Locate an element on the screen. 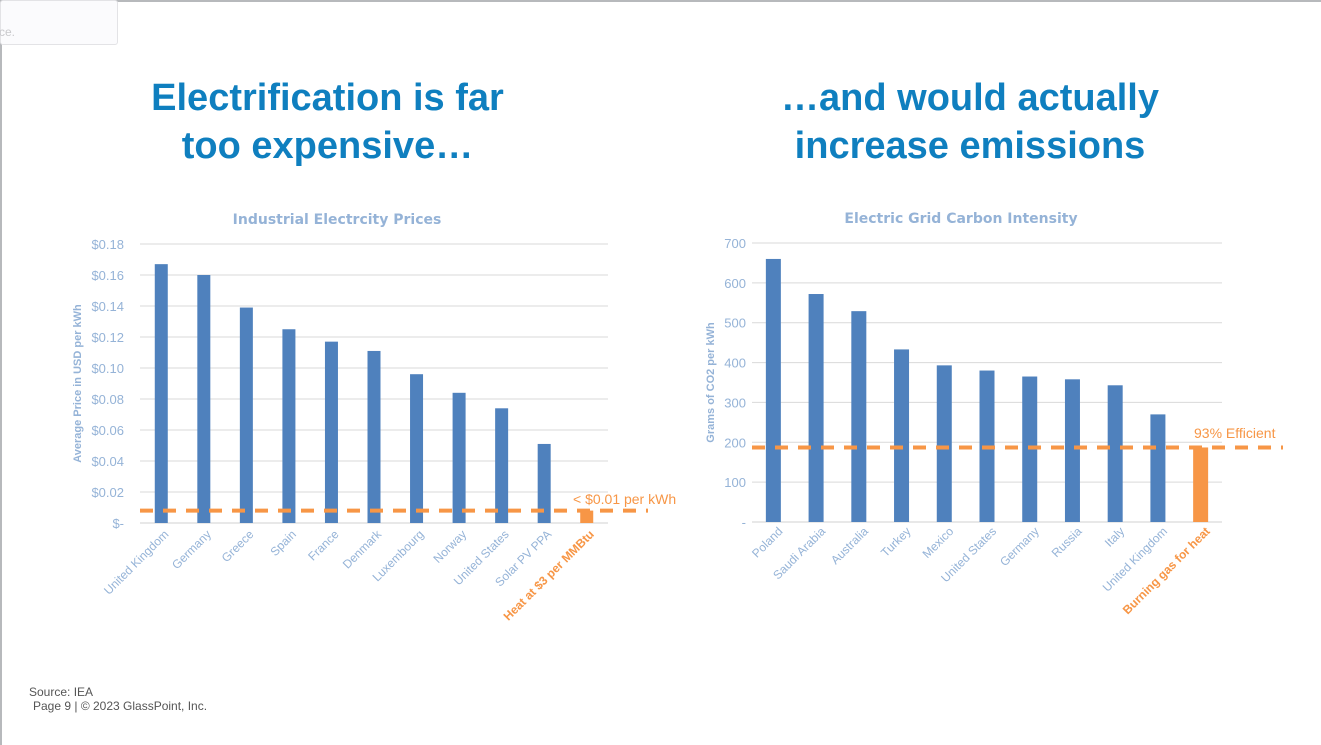 The width and height of the screenshot is (1321, 745). y-tick-label: $0.08 is located at coordinates (107, 399).